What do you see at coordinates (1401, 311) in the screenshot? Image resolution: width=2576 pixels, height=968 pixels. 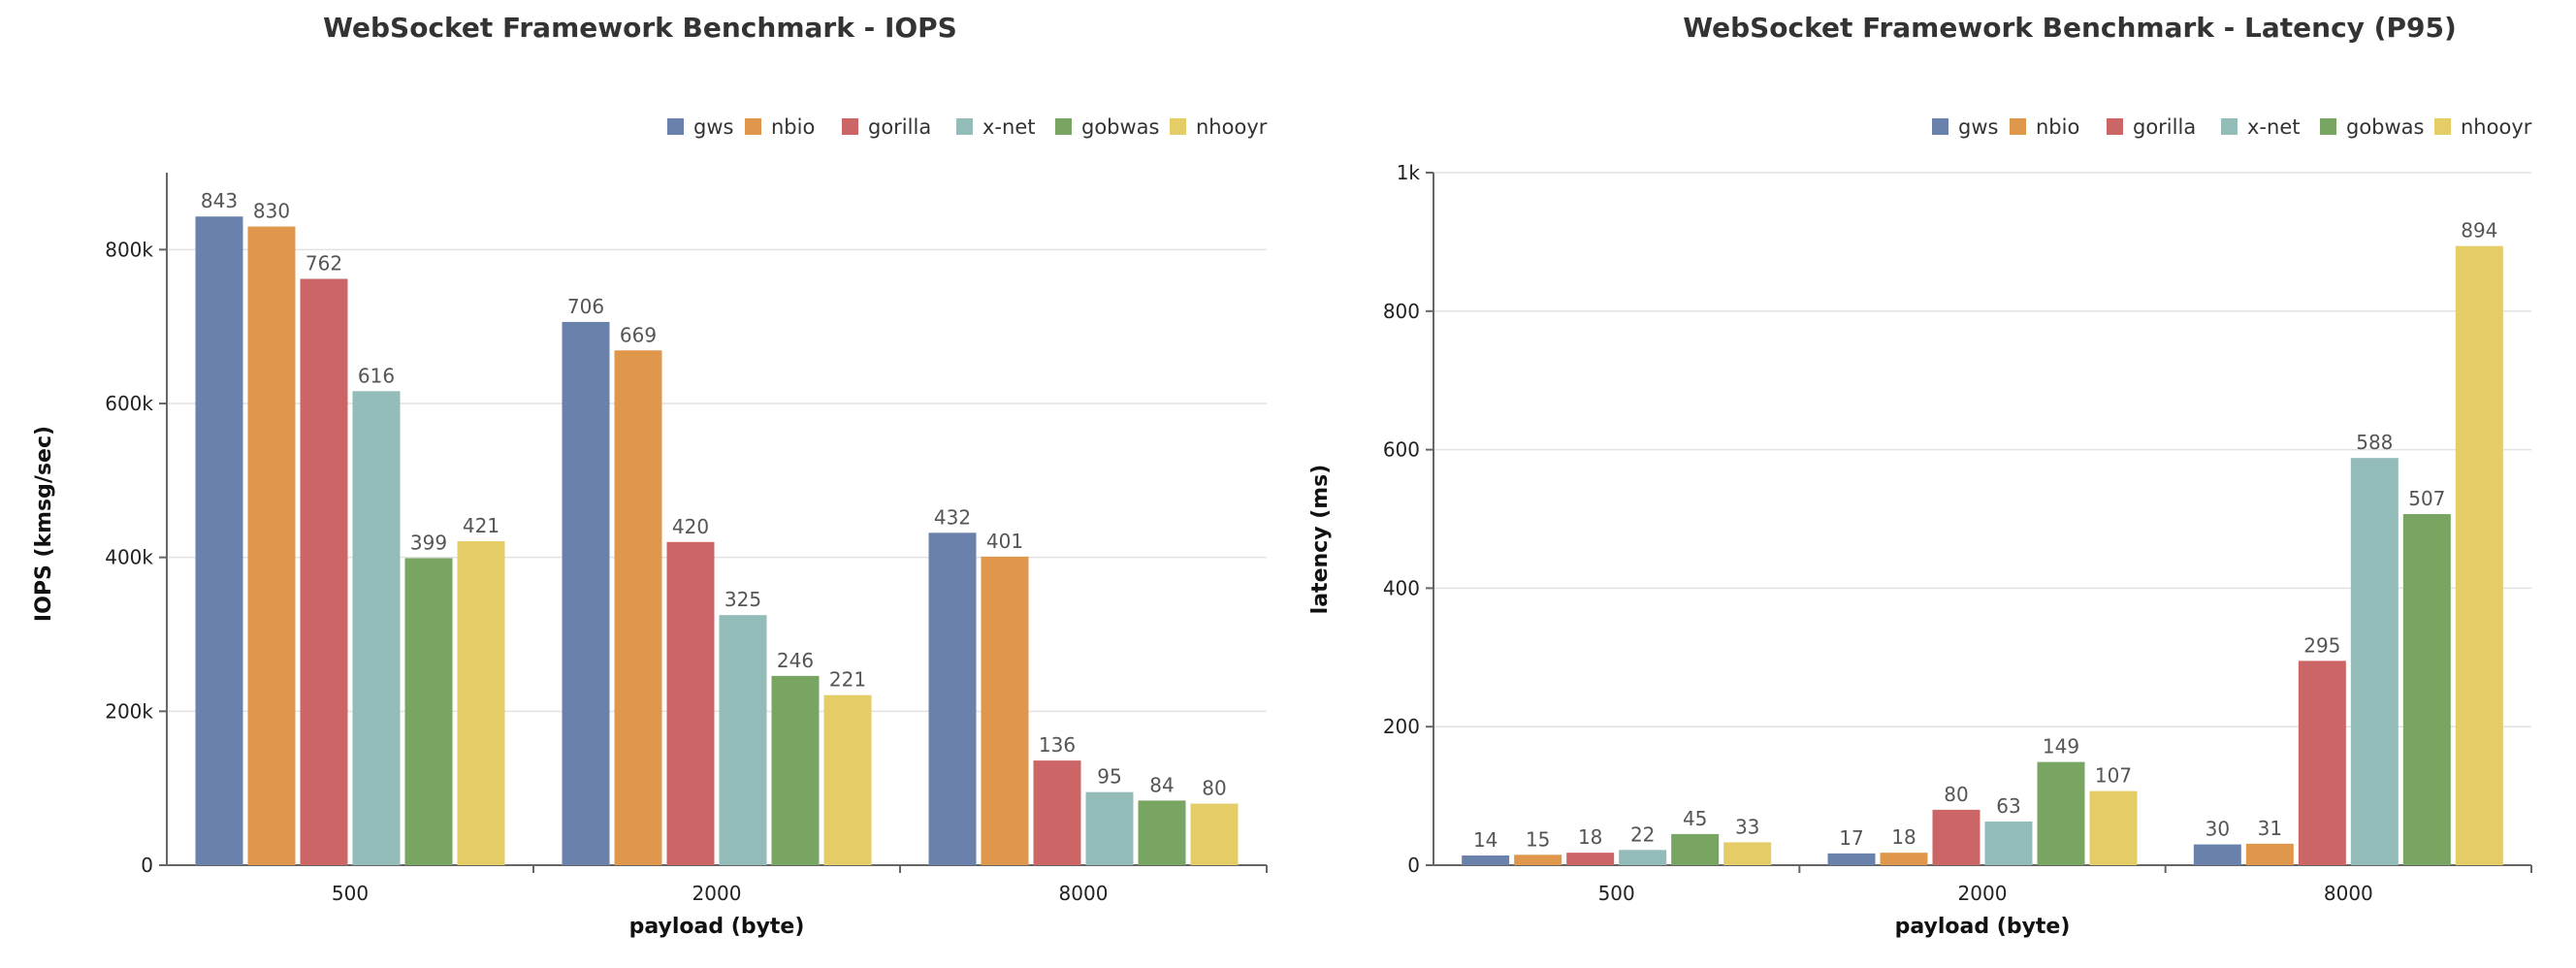 I see `y-tick-label: 800` at bounding box center [1401, 311].